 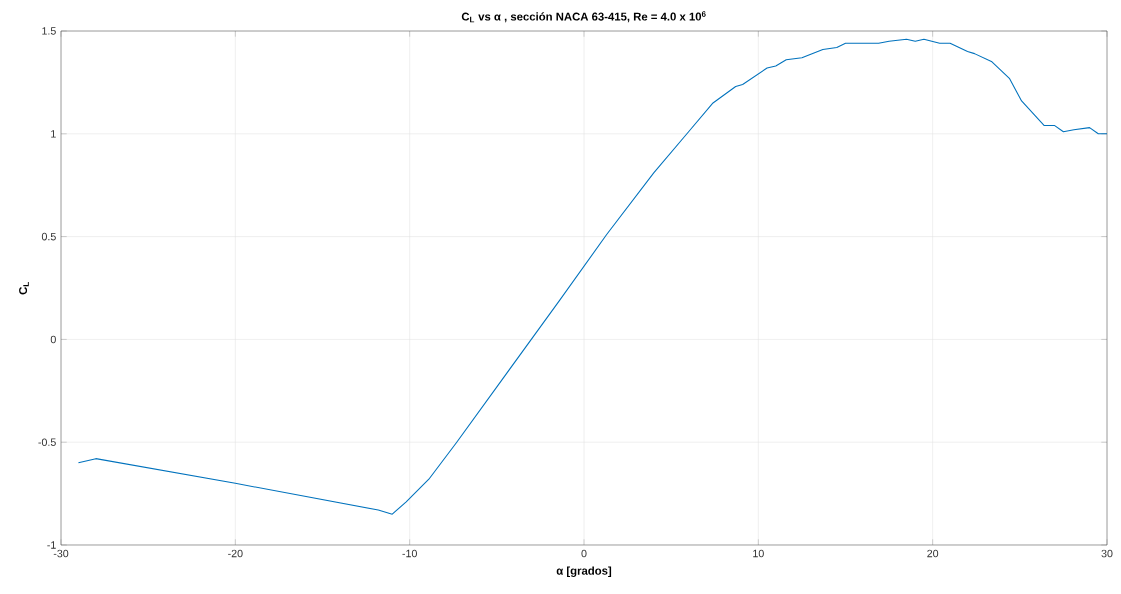 I want to click on y-tick-label: -1, so click(x=51, y=545).